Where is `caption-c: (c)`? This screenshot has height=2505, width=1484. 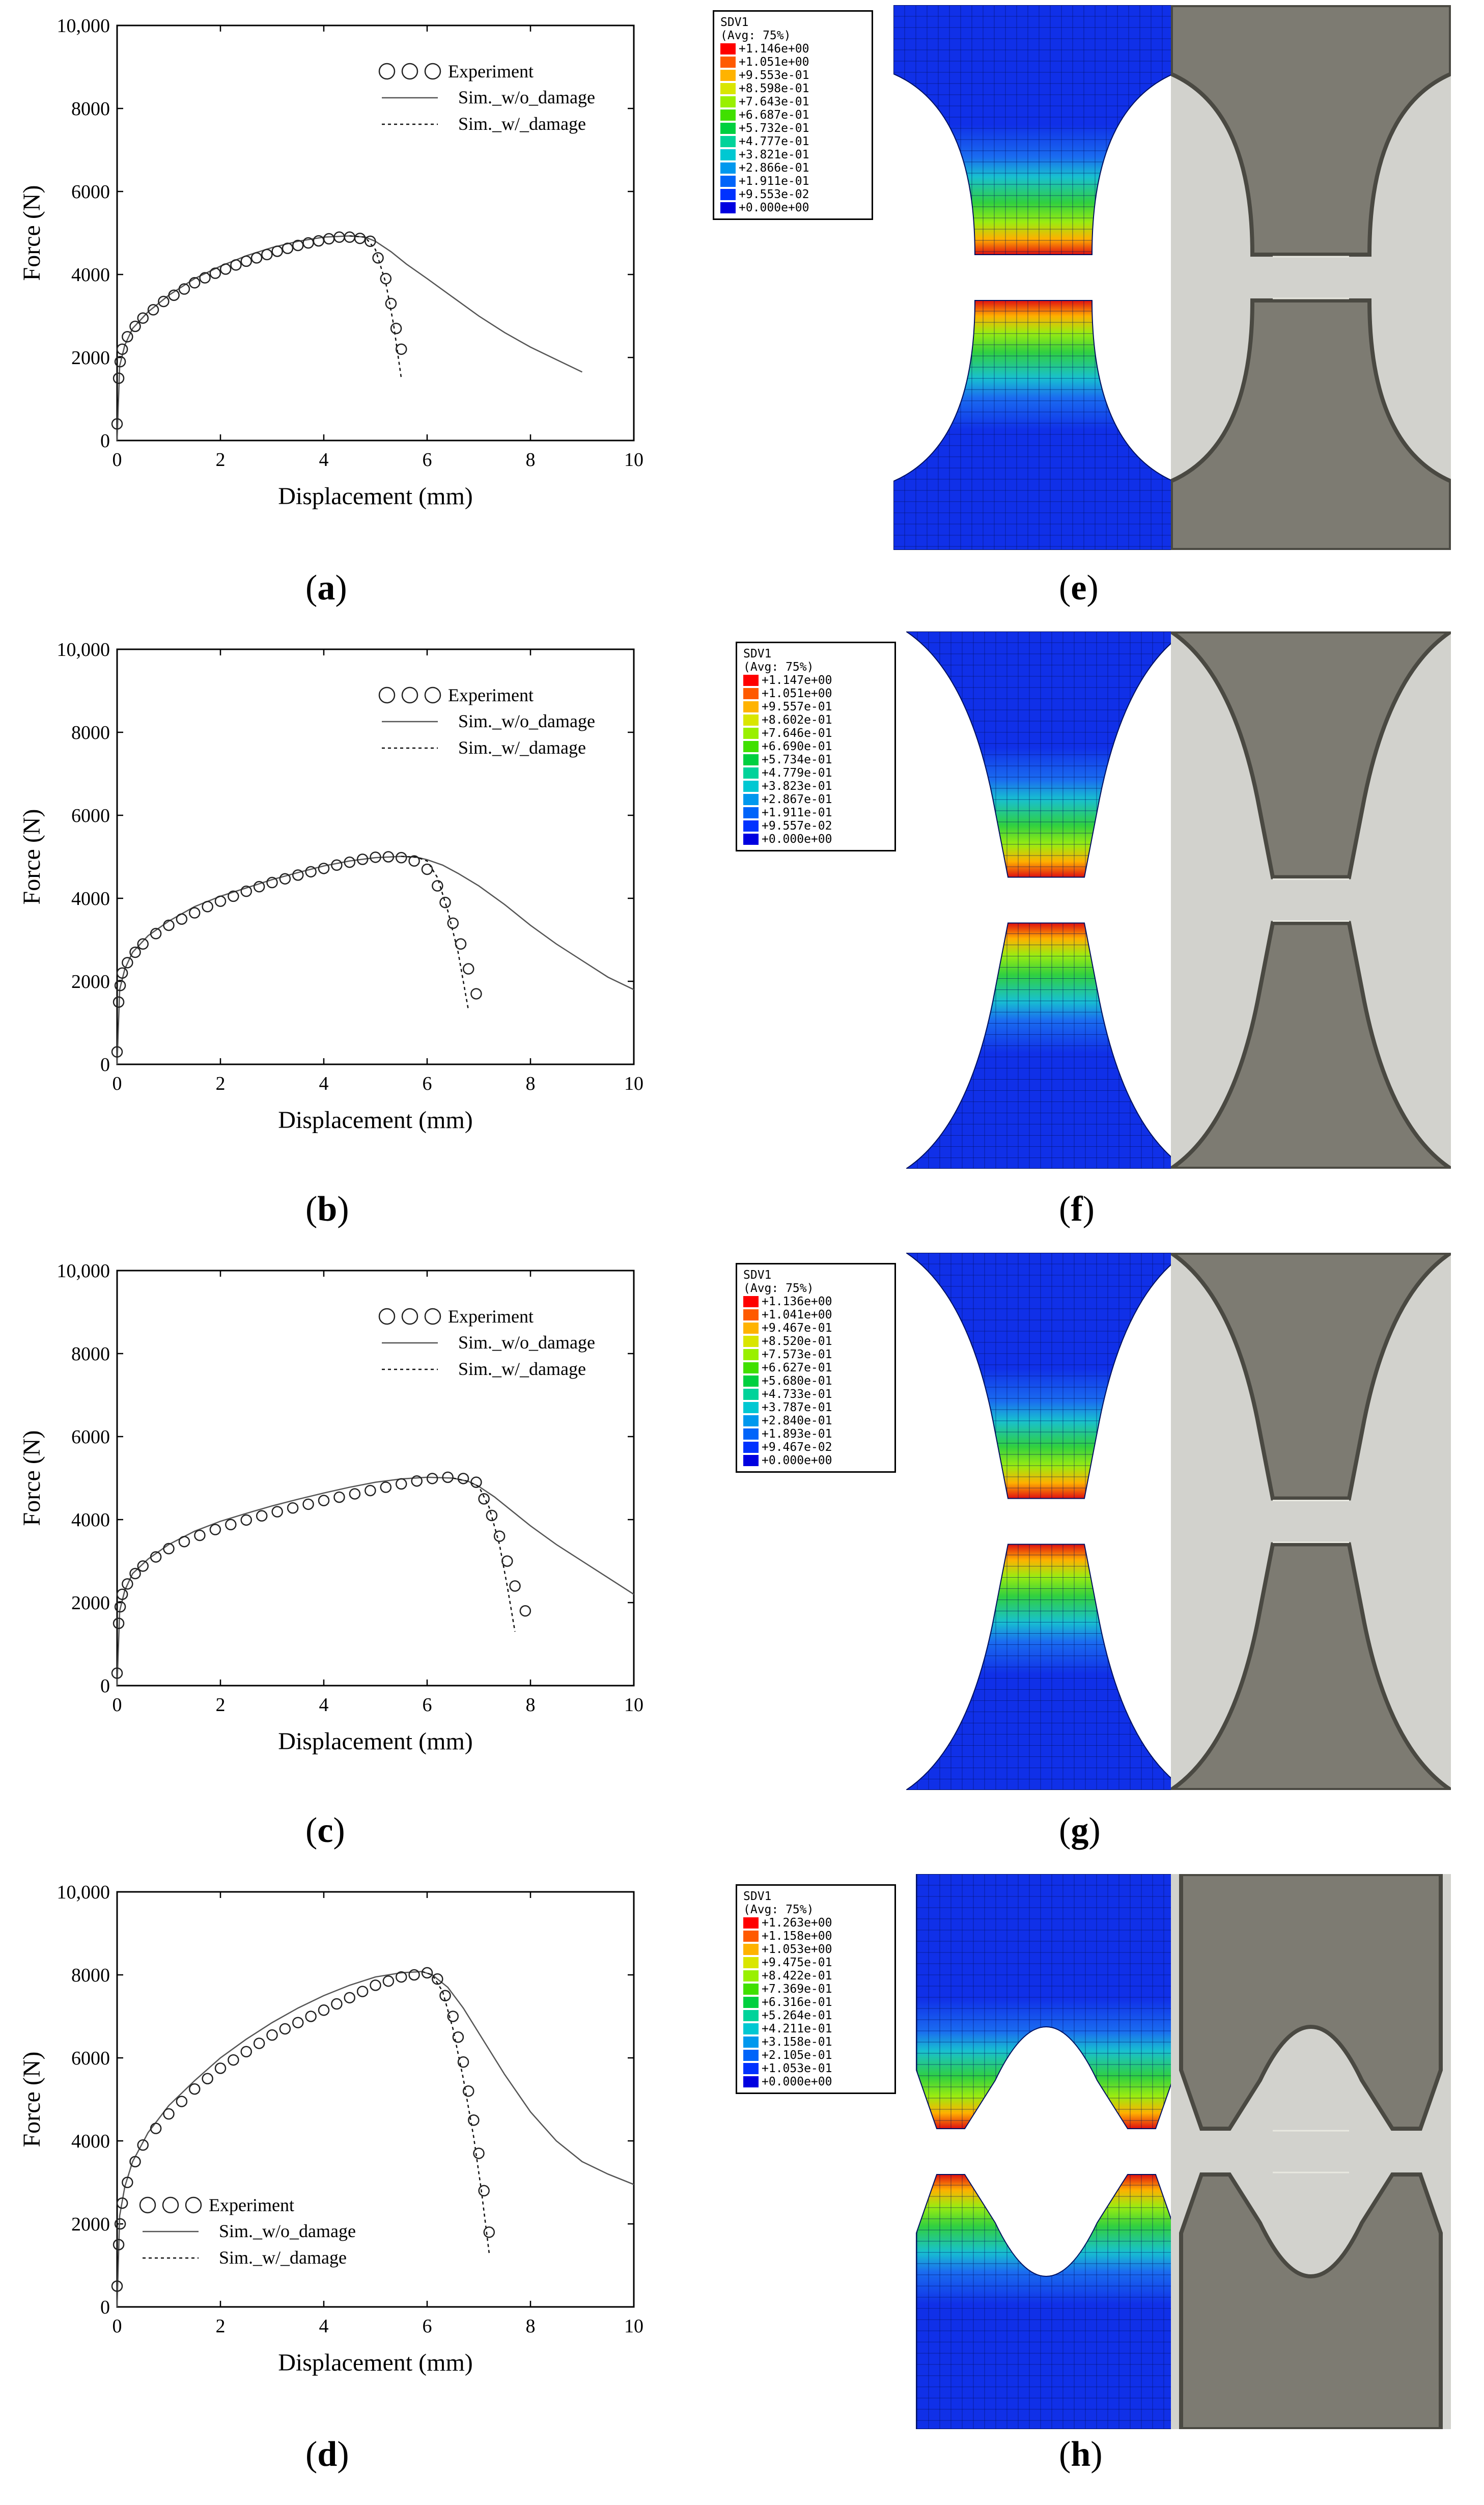 caption-c: (c) is located at coordinates (325, 1830).